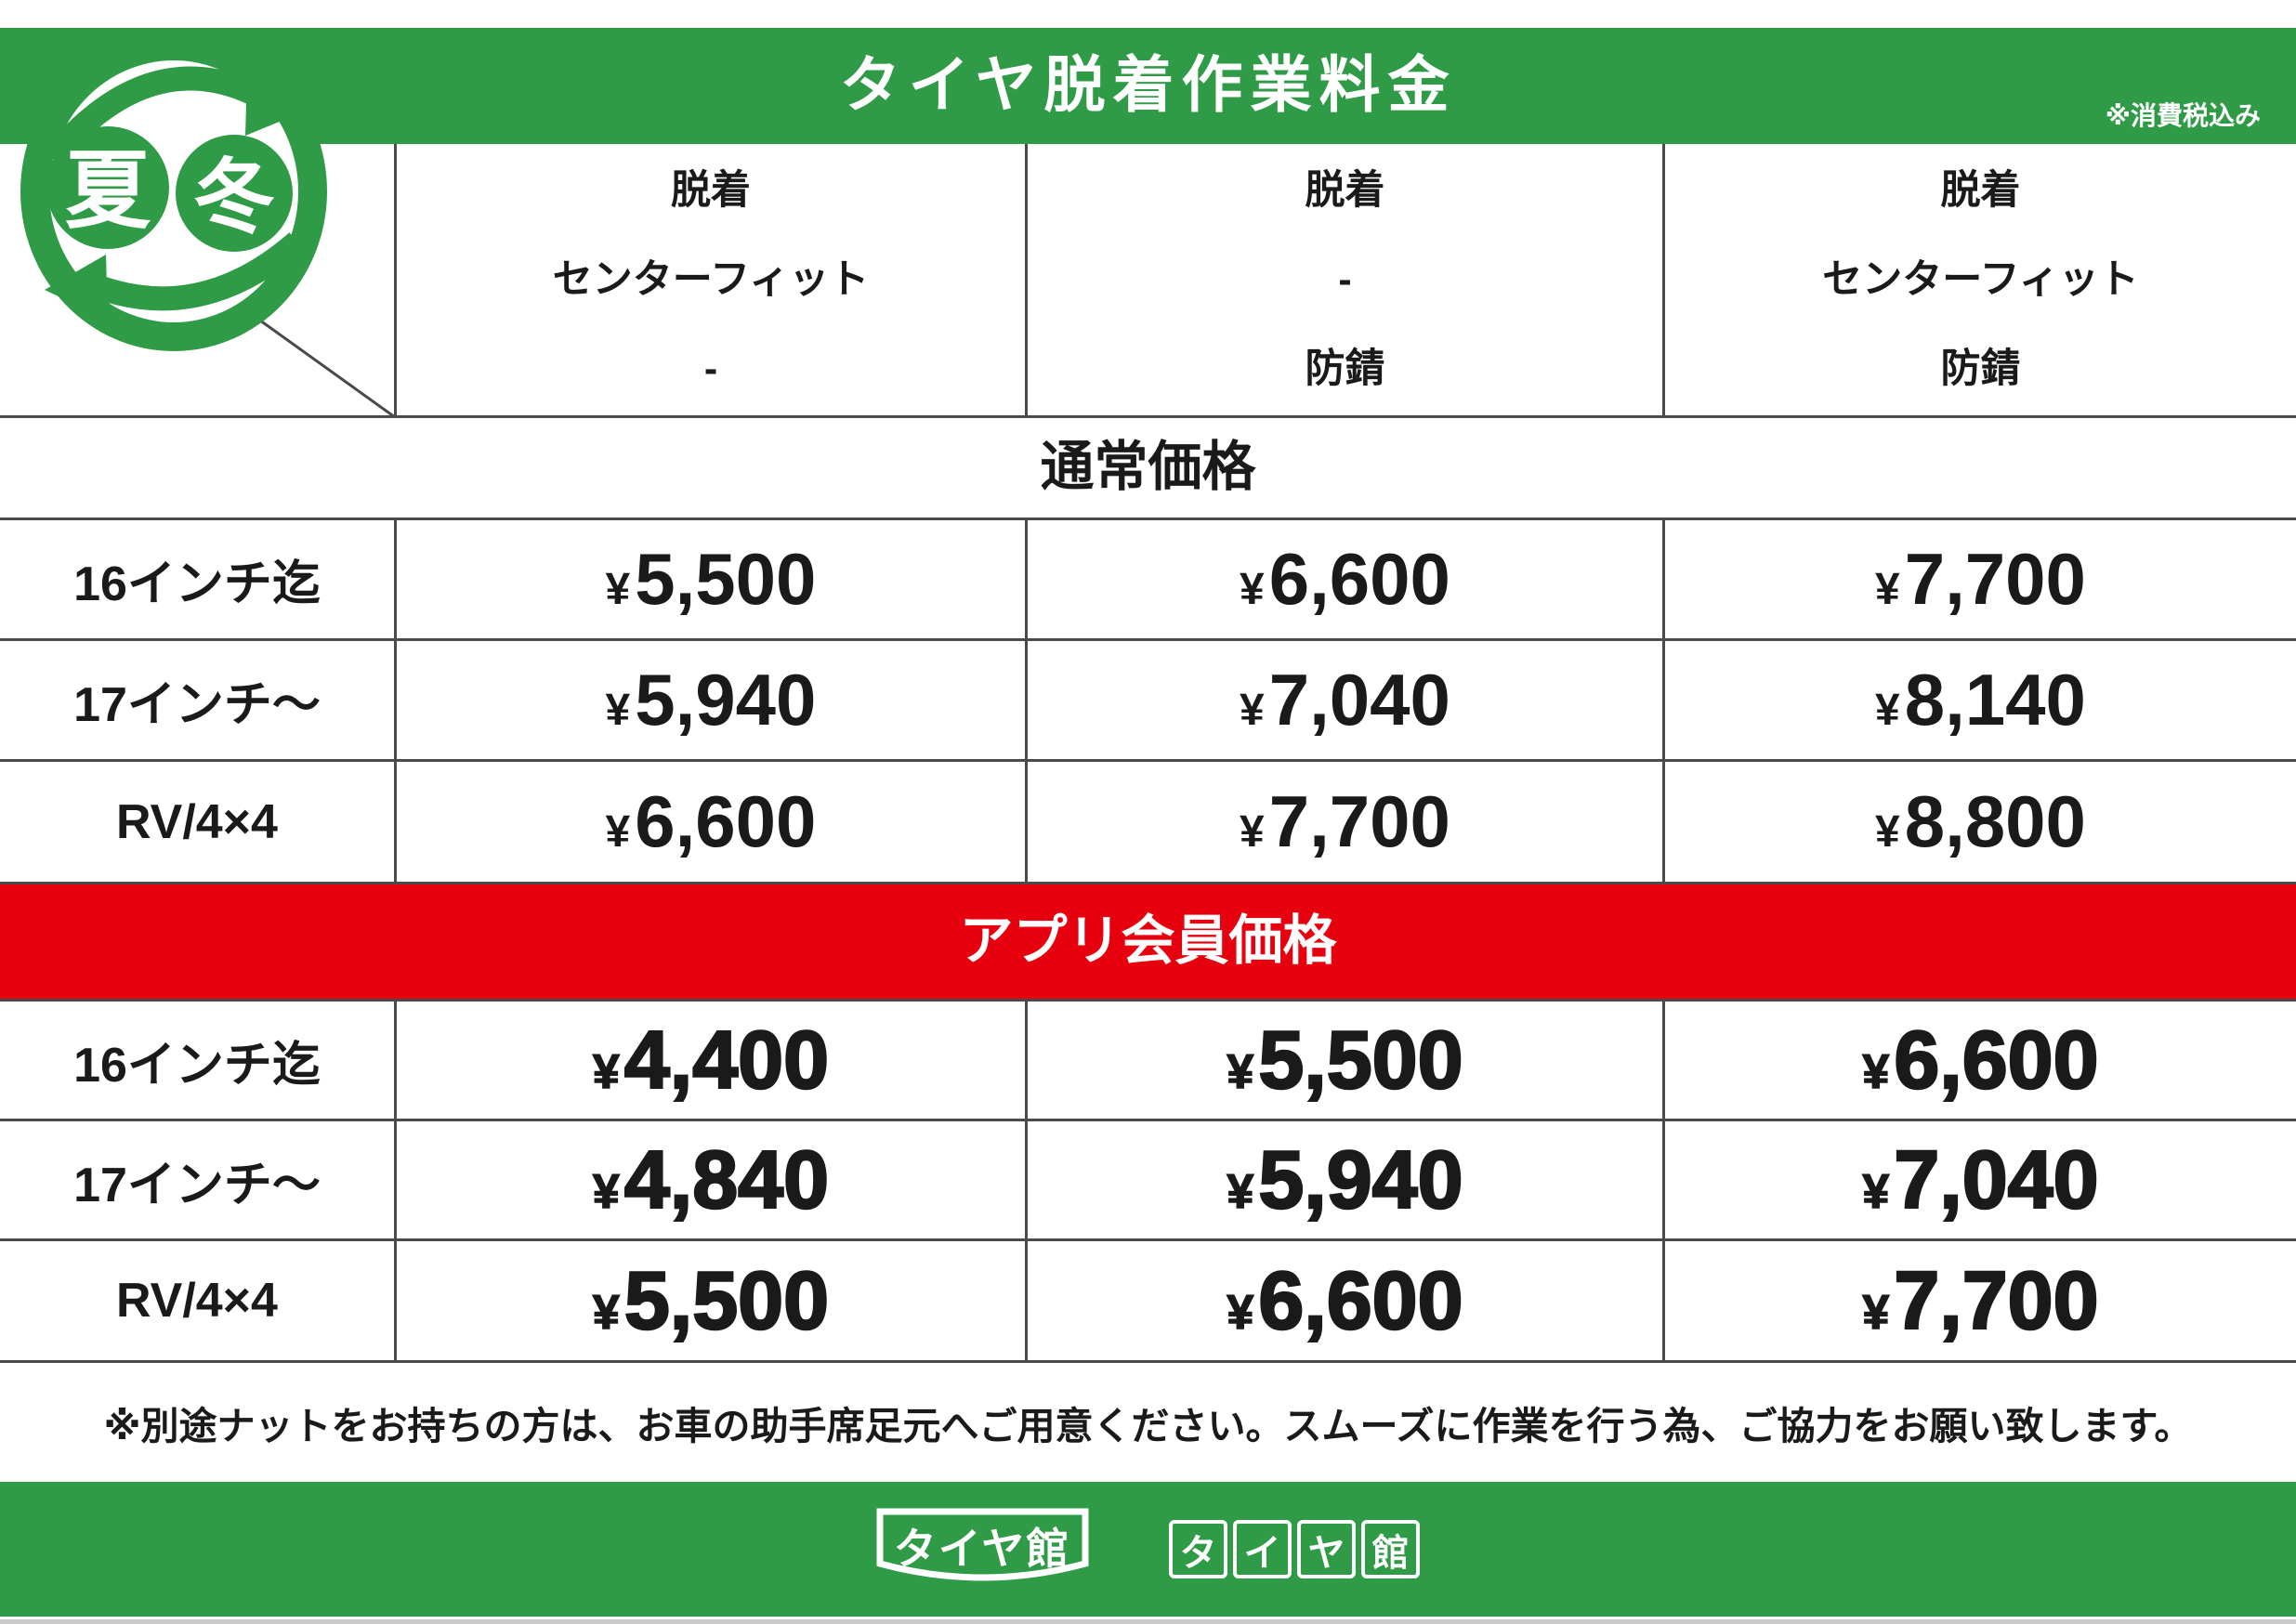 Image resolution: width=2296 pixels, height=1624 pixels. What do you see at coordinates (161, 116) in the screenshot?
I see `rotate-arrow-top-icon` at bounding box center [161, 116].